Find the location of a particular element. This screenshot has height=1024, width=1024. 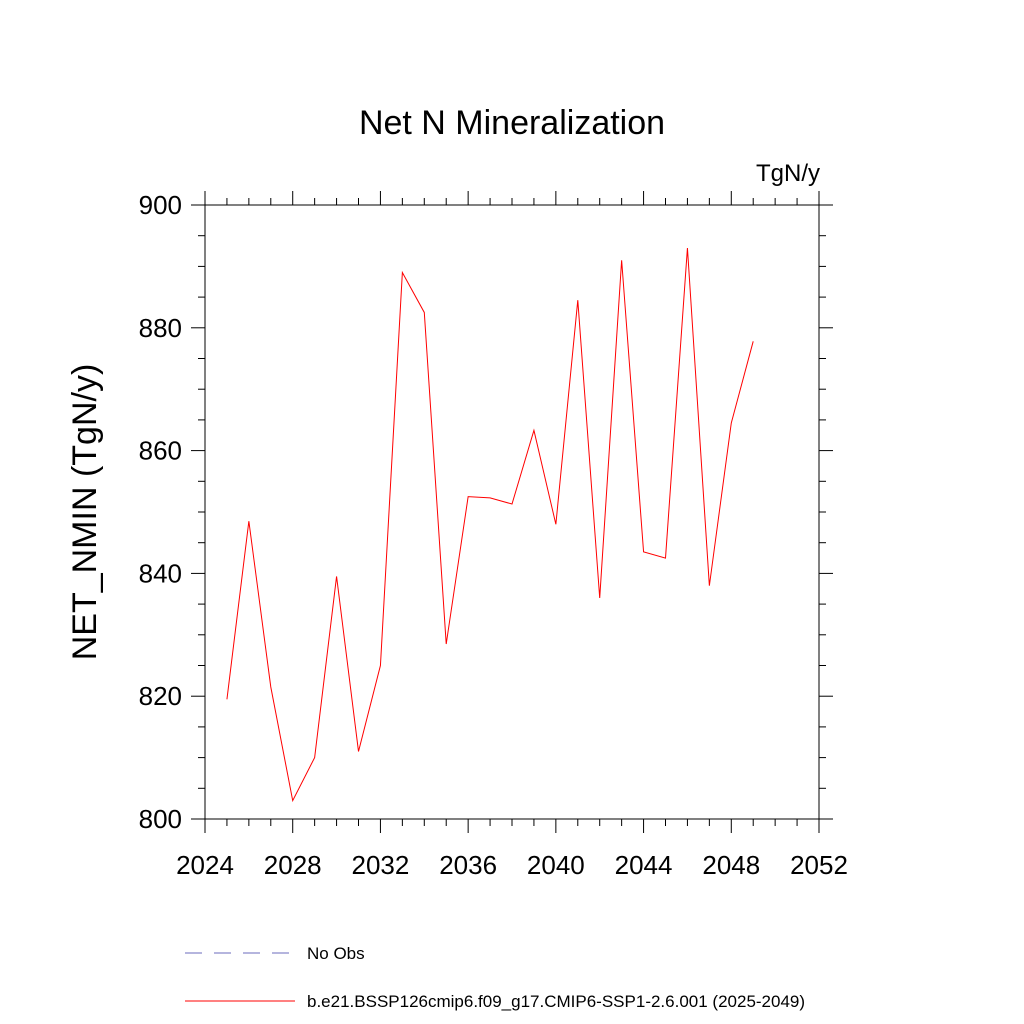

y-tick-label: 800 is located at coordinates (160, 819).